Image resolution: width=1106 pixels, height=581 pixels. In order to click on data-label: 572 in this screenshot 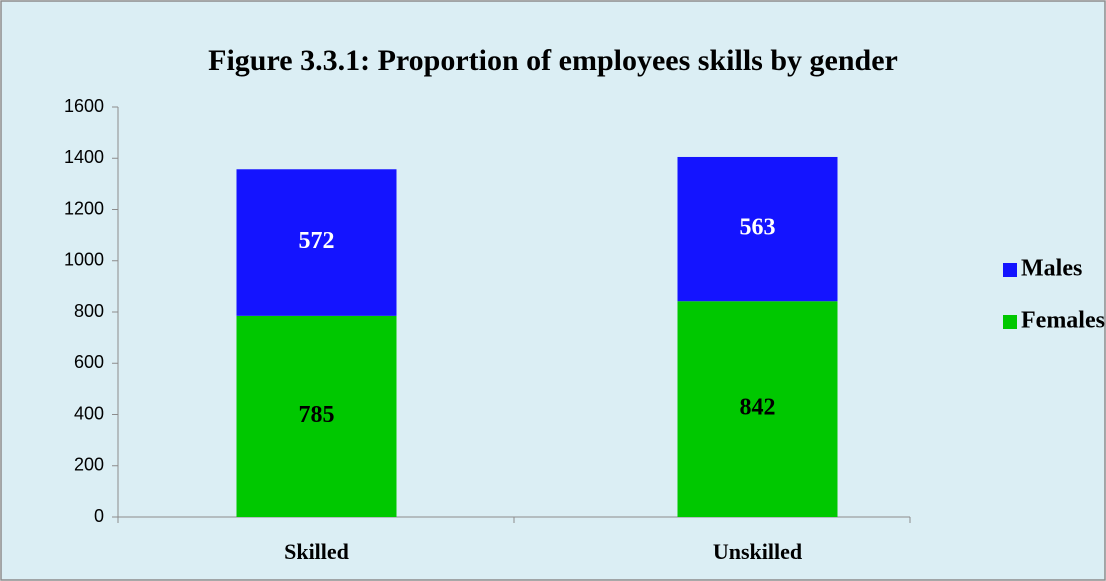, I will do `click(317, 241)`.